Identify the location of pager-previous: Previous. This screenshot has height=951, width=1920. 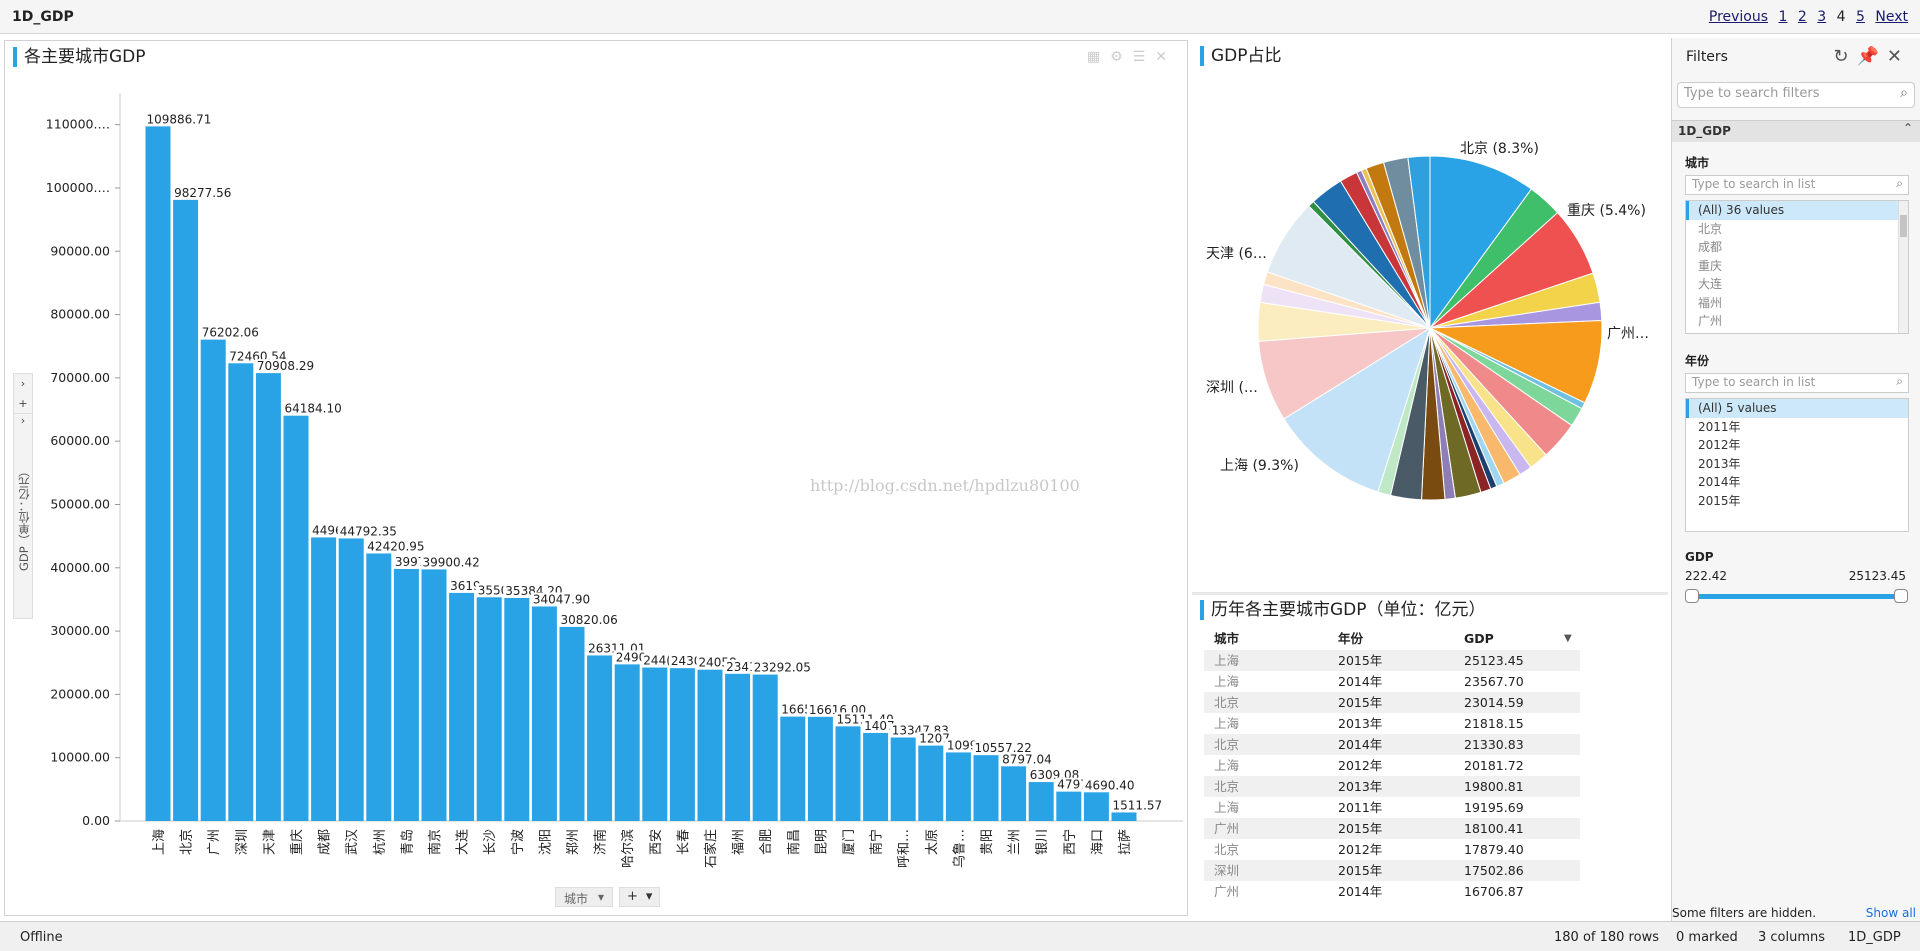
(1738, 17).